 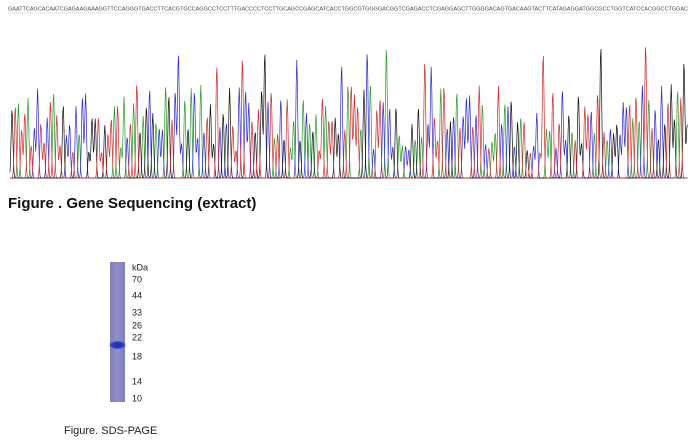 I want to click on marker-label: 18, so click(x=137, y=356).